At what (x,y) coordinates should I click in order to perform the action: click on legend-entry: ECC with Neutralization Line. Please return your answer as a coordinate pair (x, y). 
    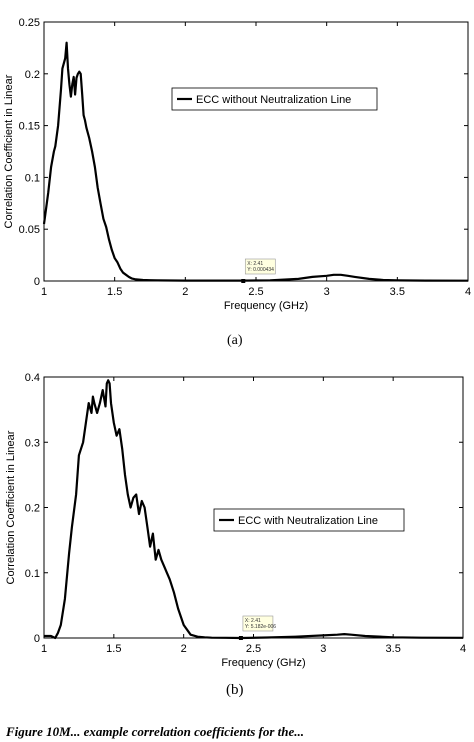
    Looking at the image, I should click on (308, 521).